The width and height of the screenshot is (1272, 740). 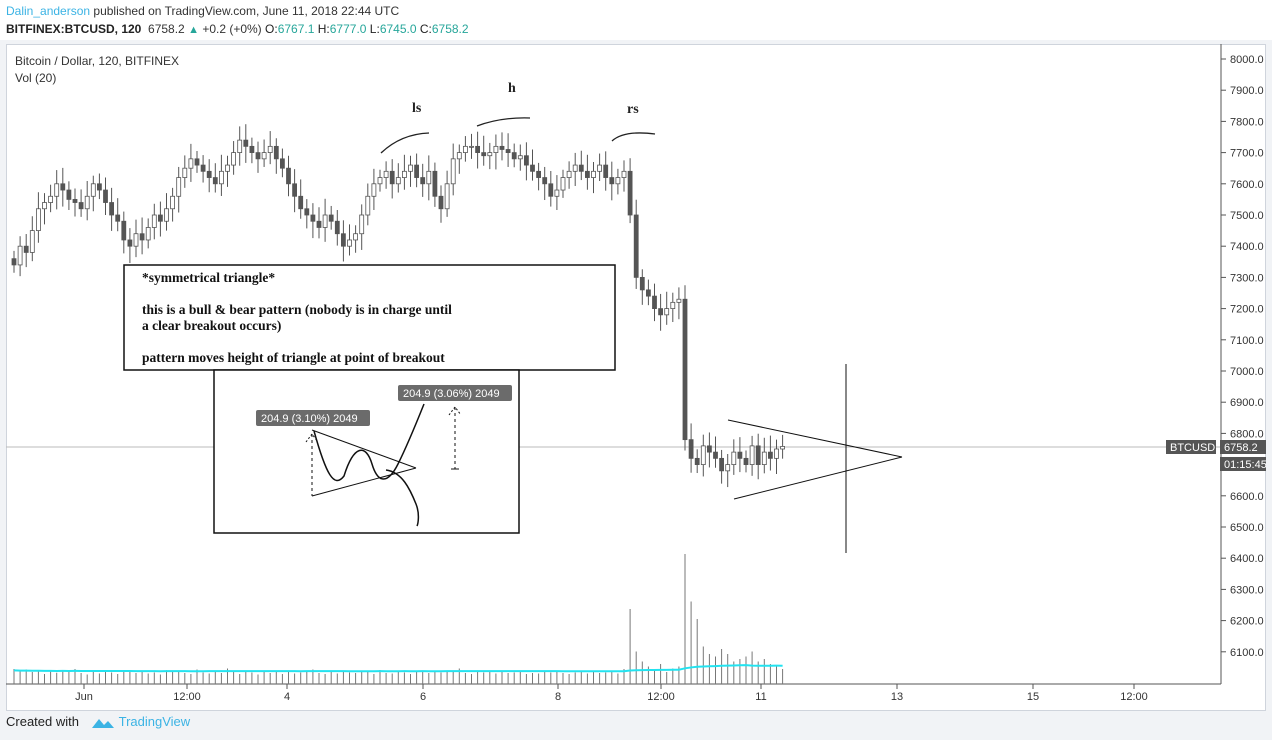 What do you see at coordinates (1247, 247) in the screenshot?
I see `price-tick-label: 7400.0` at bounding box center [1247, 247].